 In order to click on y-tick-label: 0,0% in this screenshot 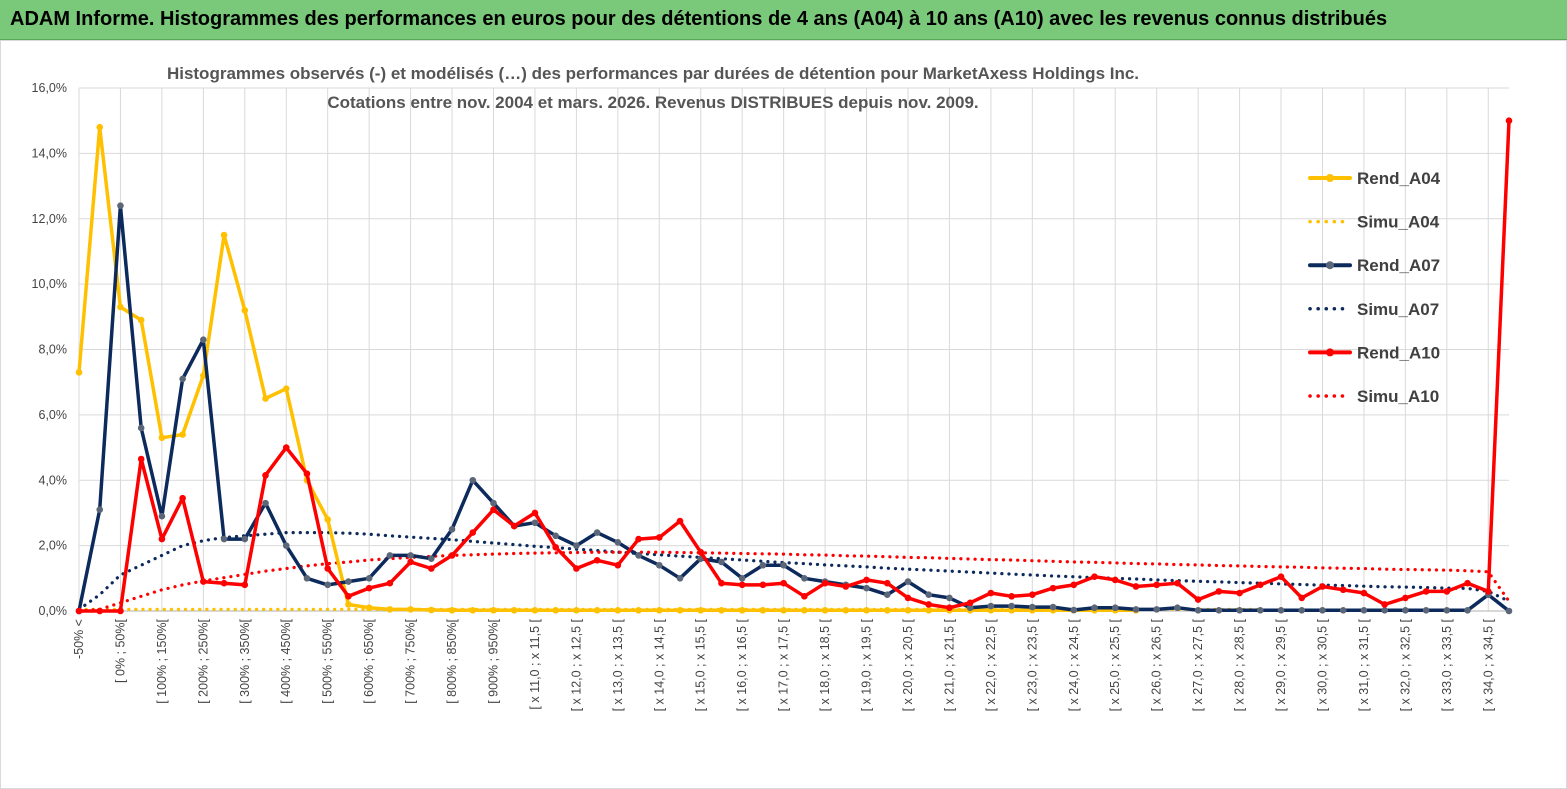, I will do `click(53, 611)`.